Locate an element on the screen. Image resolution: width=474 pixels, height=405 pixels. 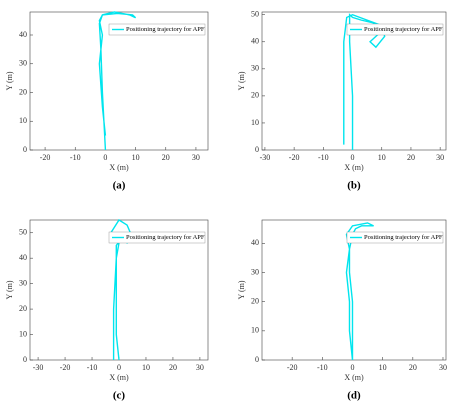
panel-caption: (d) is located at coordinates (354, 396).